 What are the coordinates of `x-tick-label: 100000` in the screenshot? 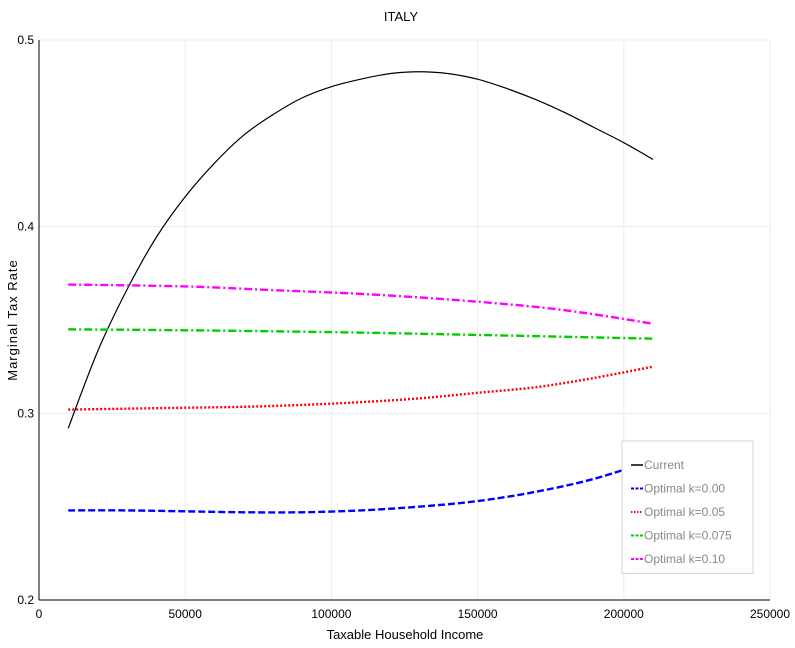 It's located at (331, 614).